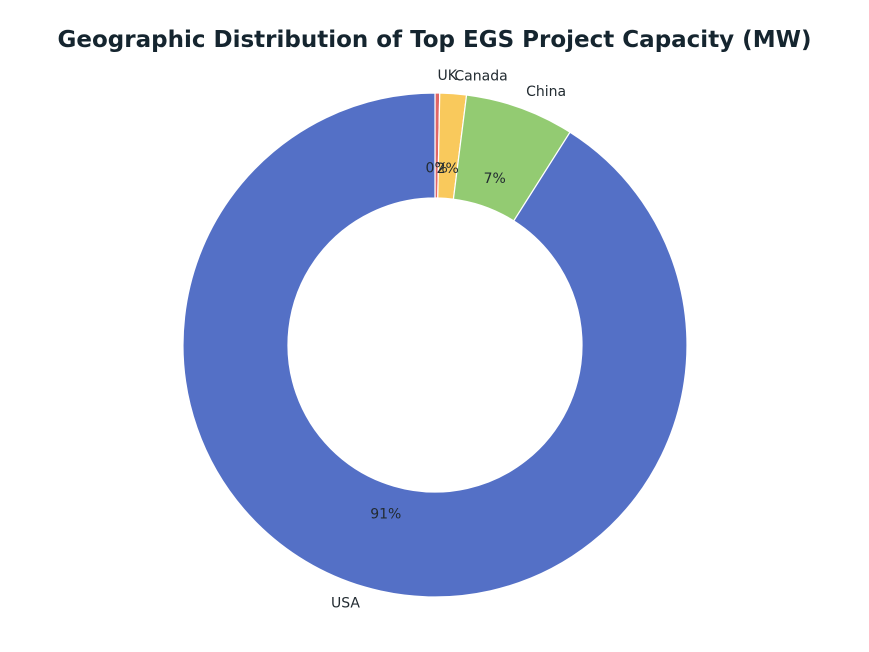 This screenshot has height=652, width=869. I want to click on pct-label-usa: 91%, so click(385, 514).